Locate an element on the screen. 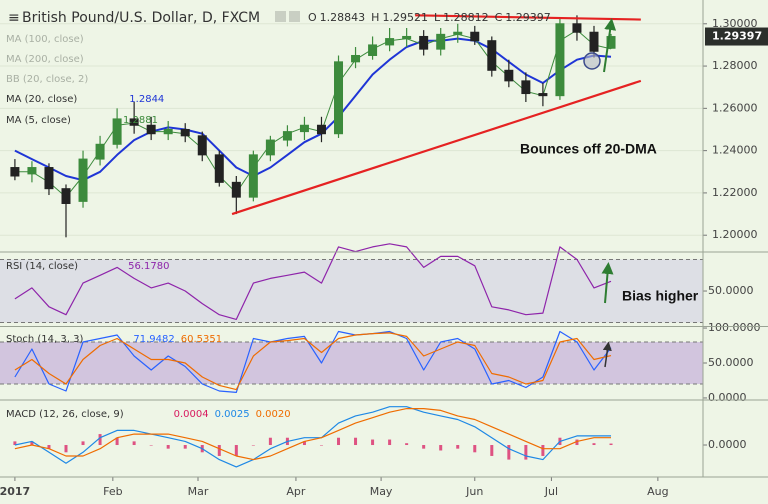 The image size is (768, 504). ohlc-key: O is located at coordinates (312, 17).